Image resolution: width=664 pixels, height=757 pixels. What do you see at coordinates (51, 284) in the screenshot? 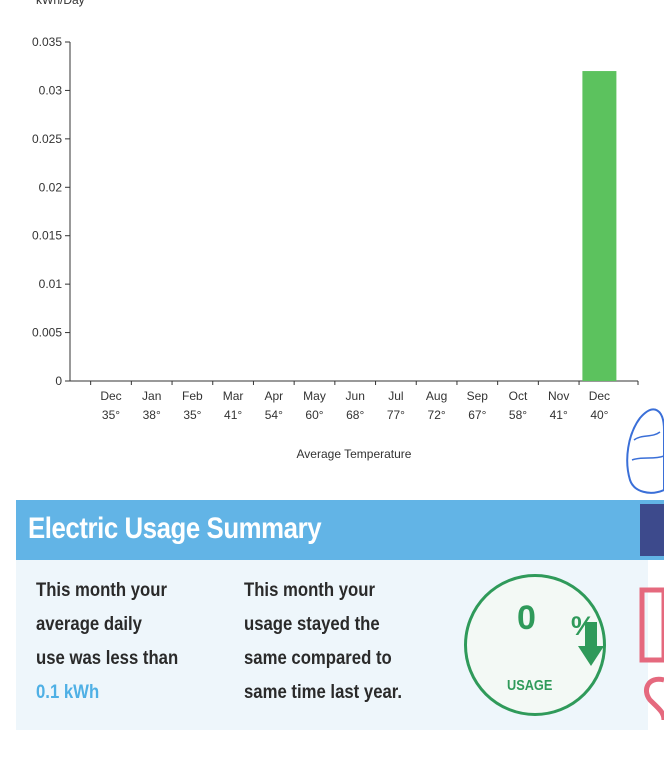
I see `y-tick-label: 0.01` at bounding box center [51, 284].